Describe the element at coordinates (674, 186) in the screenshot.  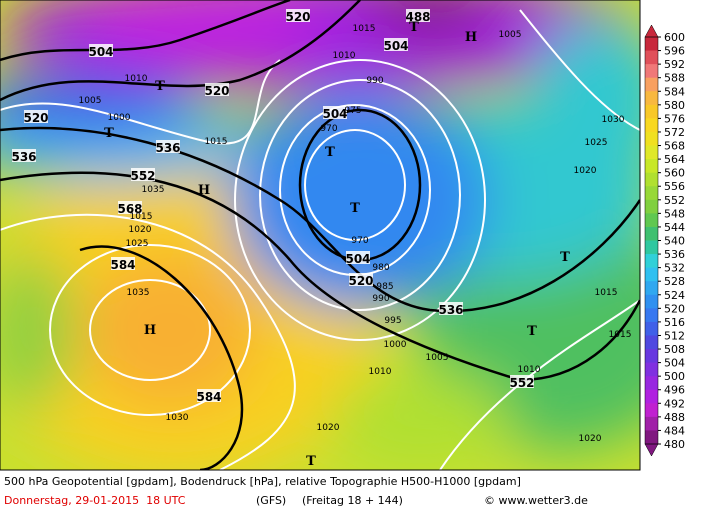
I see `legend-label: 556` at that location.